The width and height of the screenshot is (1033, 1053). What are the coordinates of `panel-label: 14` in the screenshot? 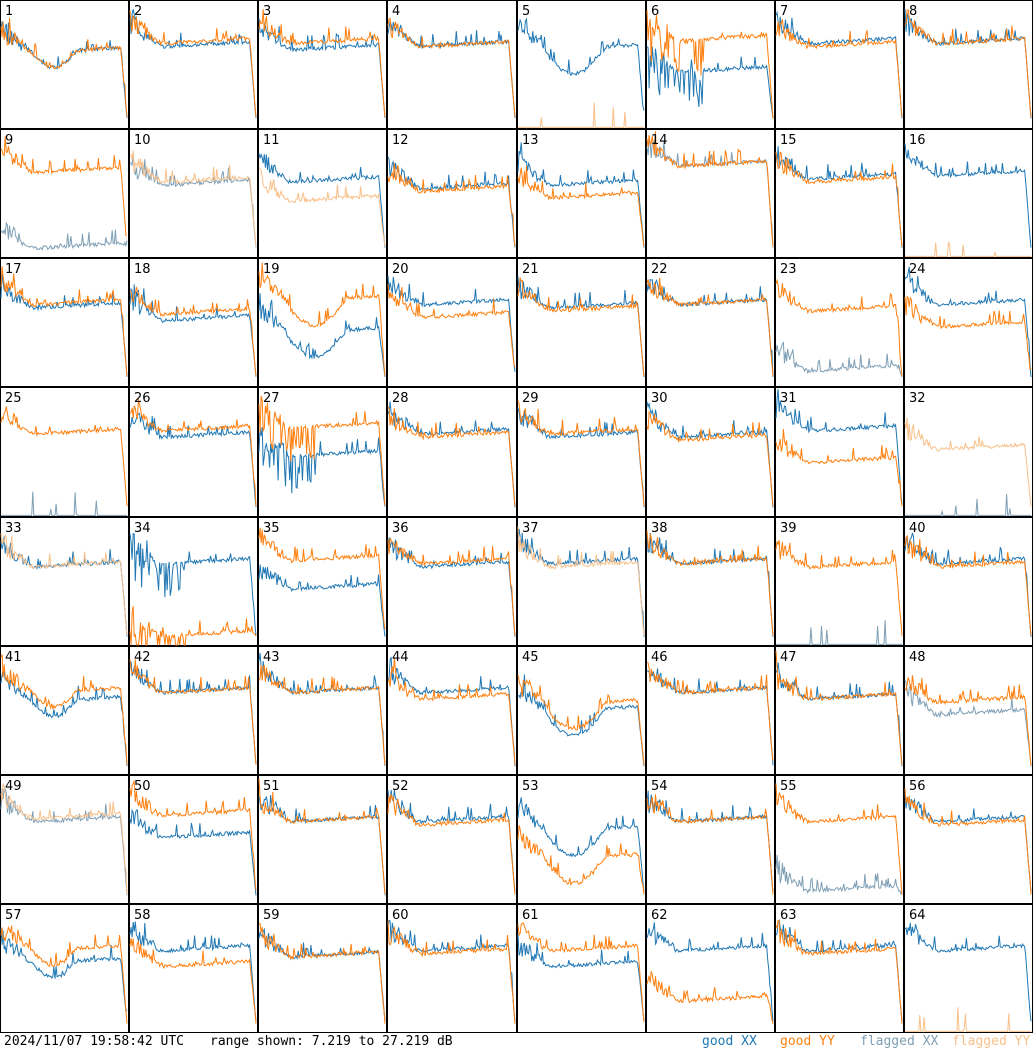 It's located at (659, 140).